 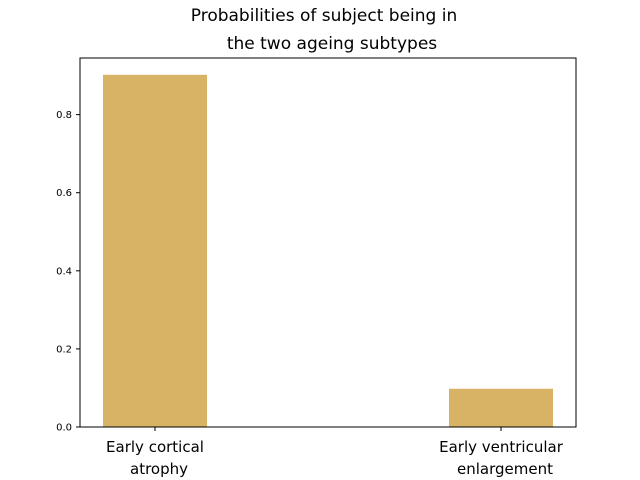 What do you see at coordinates (64, 271) in the screenshot?
I see `y-tick-label-2: 0.4` at bounding box center [64, 271].